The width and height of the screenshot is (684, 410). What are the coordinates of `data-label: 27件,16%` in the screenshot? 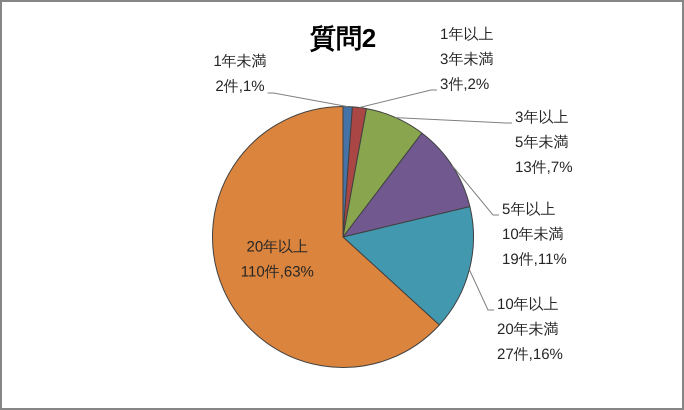 It's located at (530, 355).